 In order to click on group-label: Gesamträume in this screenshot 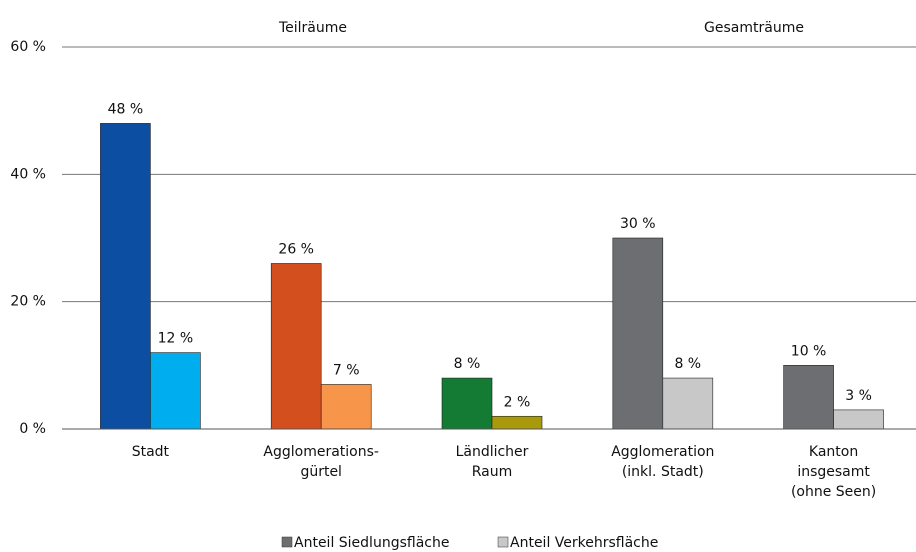, I will do `click(754, 28)`.